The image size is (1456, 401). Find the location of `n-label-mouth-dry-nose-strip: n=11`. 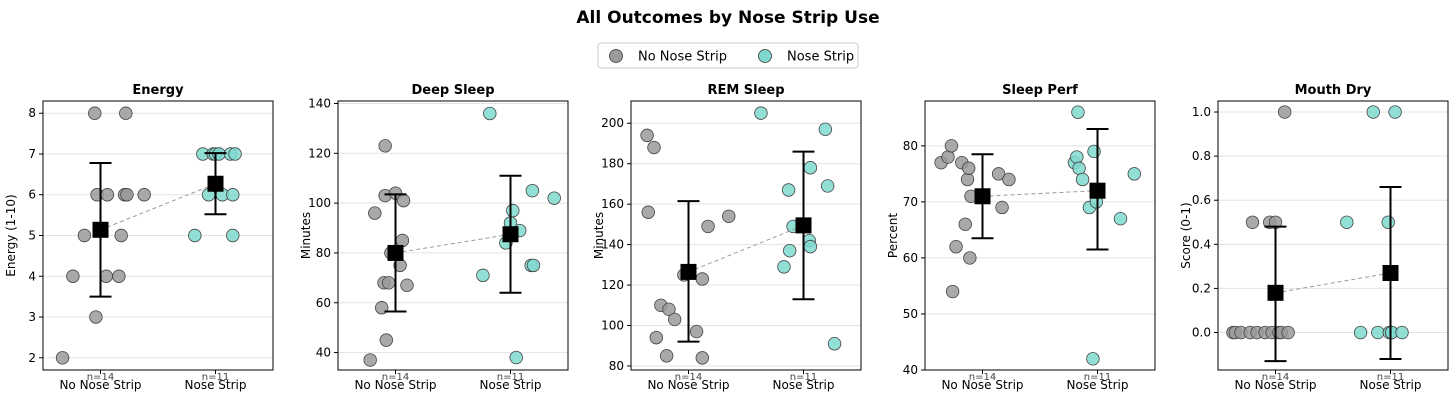

n-label-mouth-dry-nose-strip: n=11 is located at coordinates (1390, 377).